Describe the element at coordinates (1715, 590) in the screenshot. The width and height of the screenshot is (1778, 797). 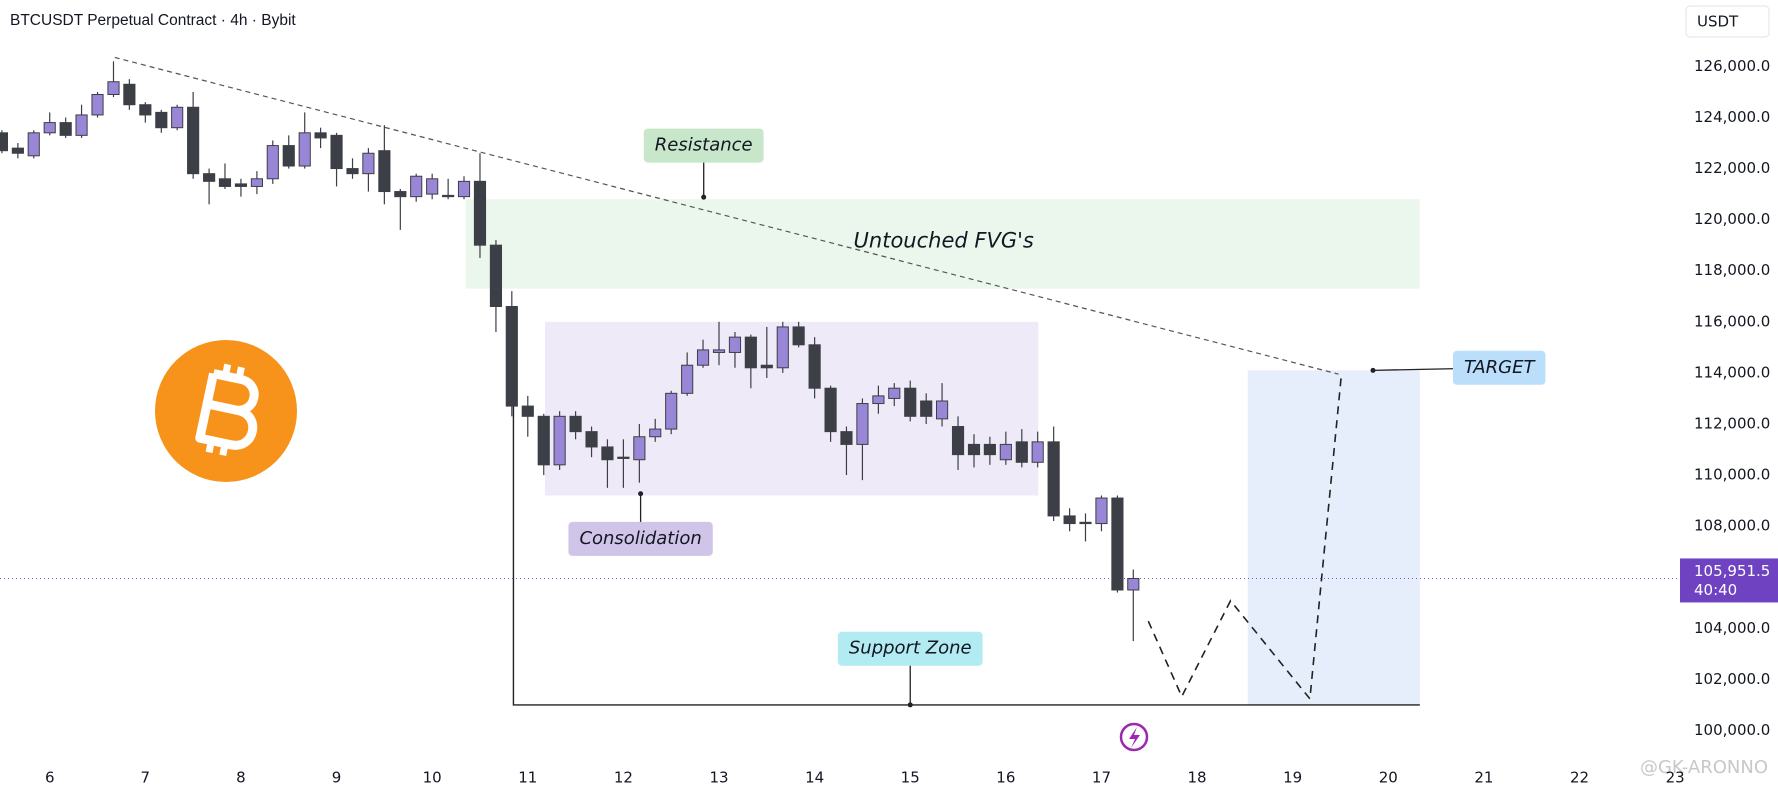
I see `countdown: 40:40` at that location.